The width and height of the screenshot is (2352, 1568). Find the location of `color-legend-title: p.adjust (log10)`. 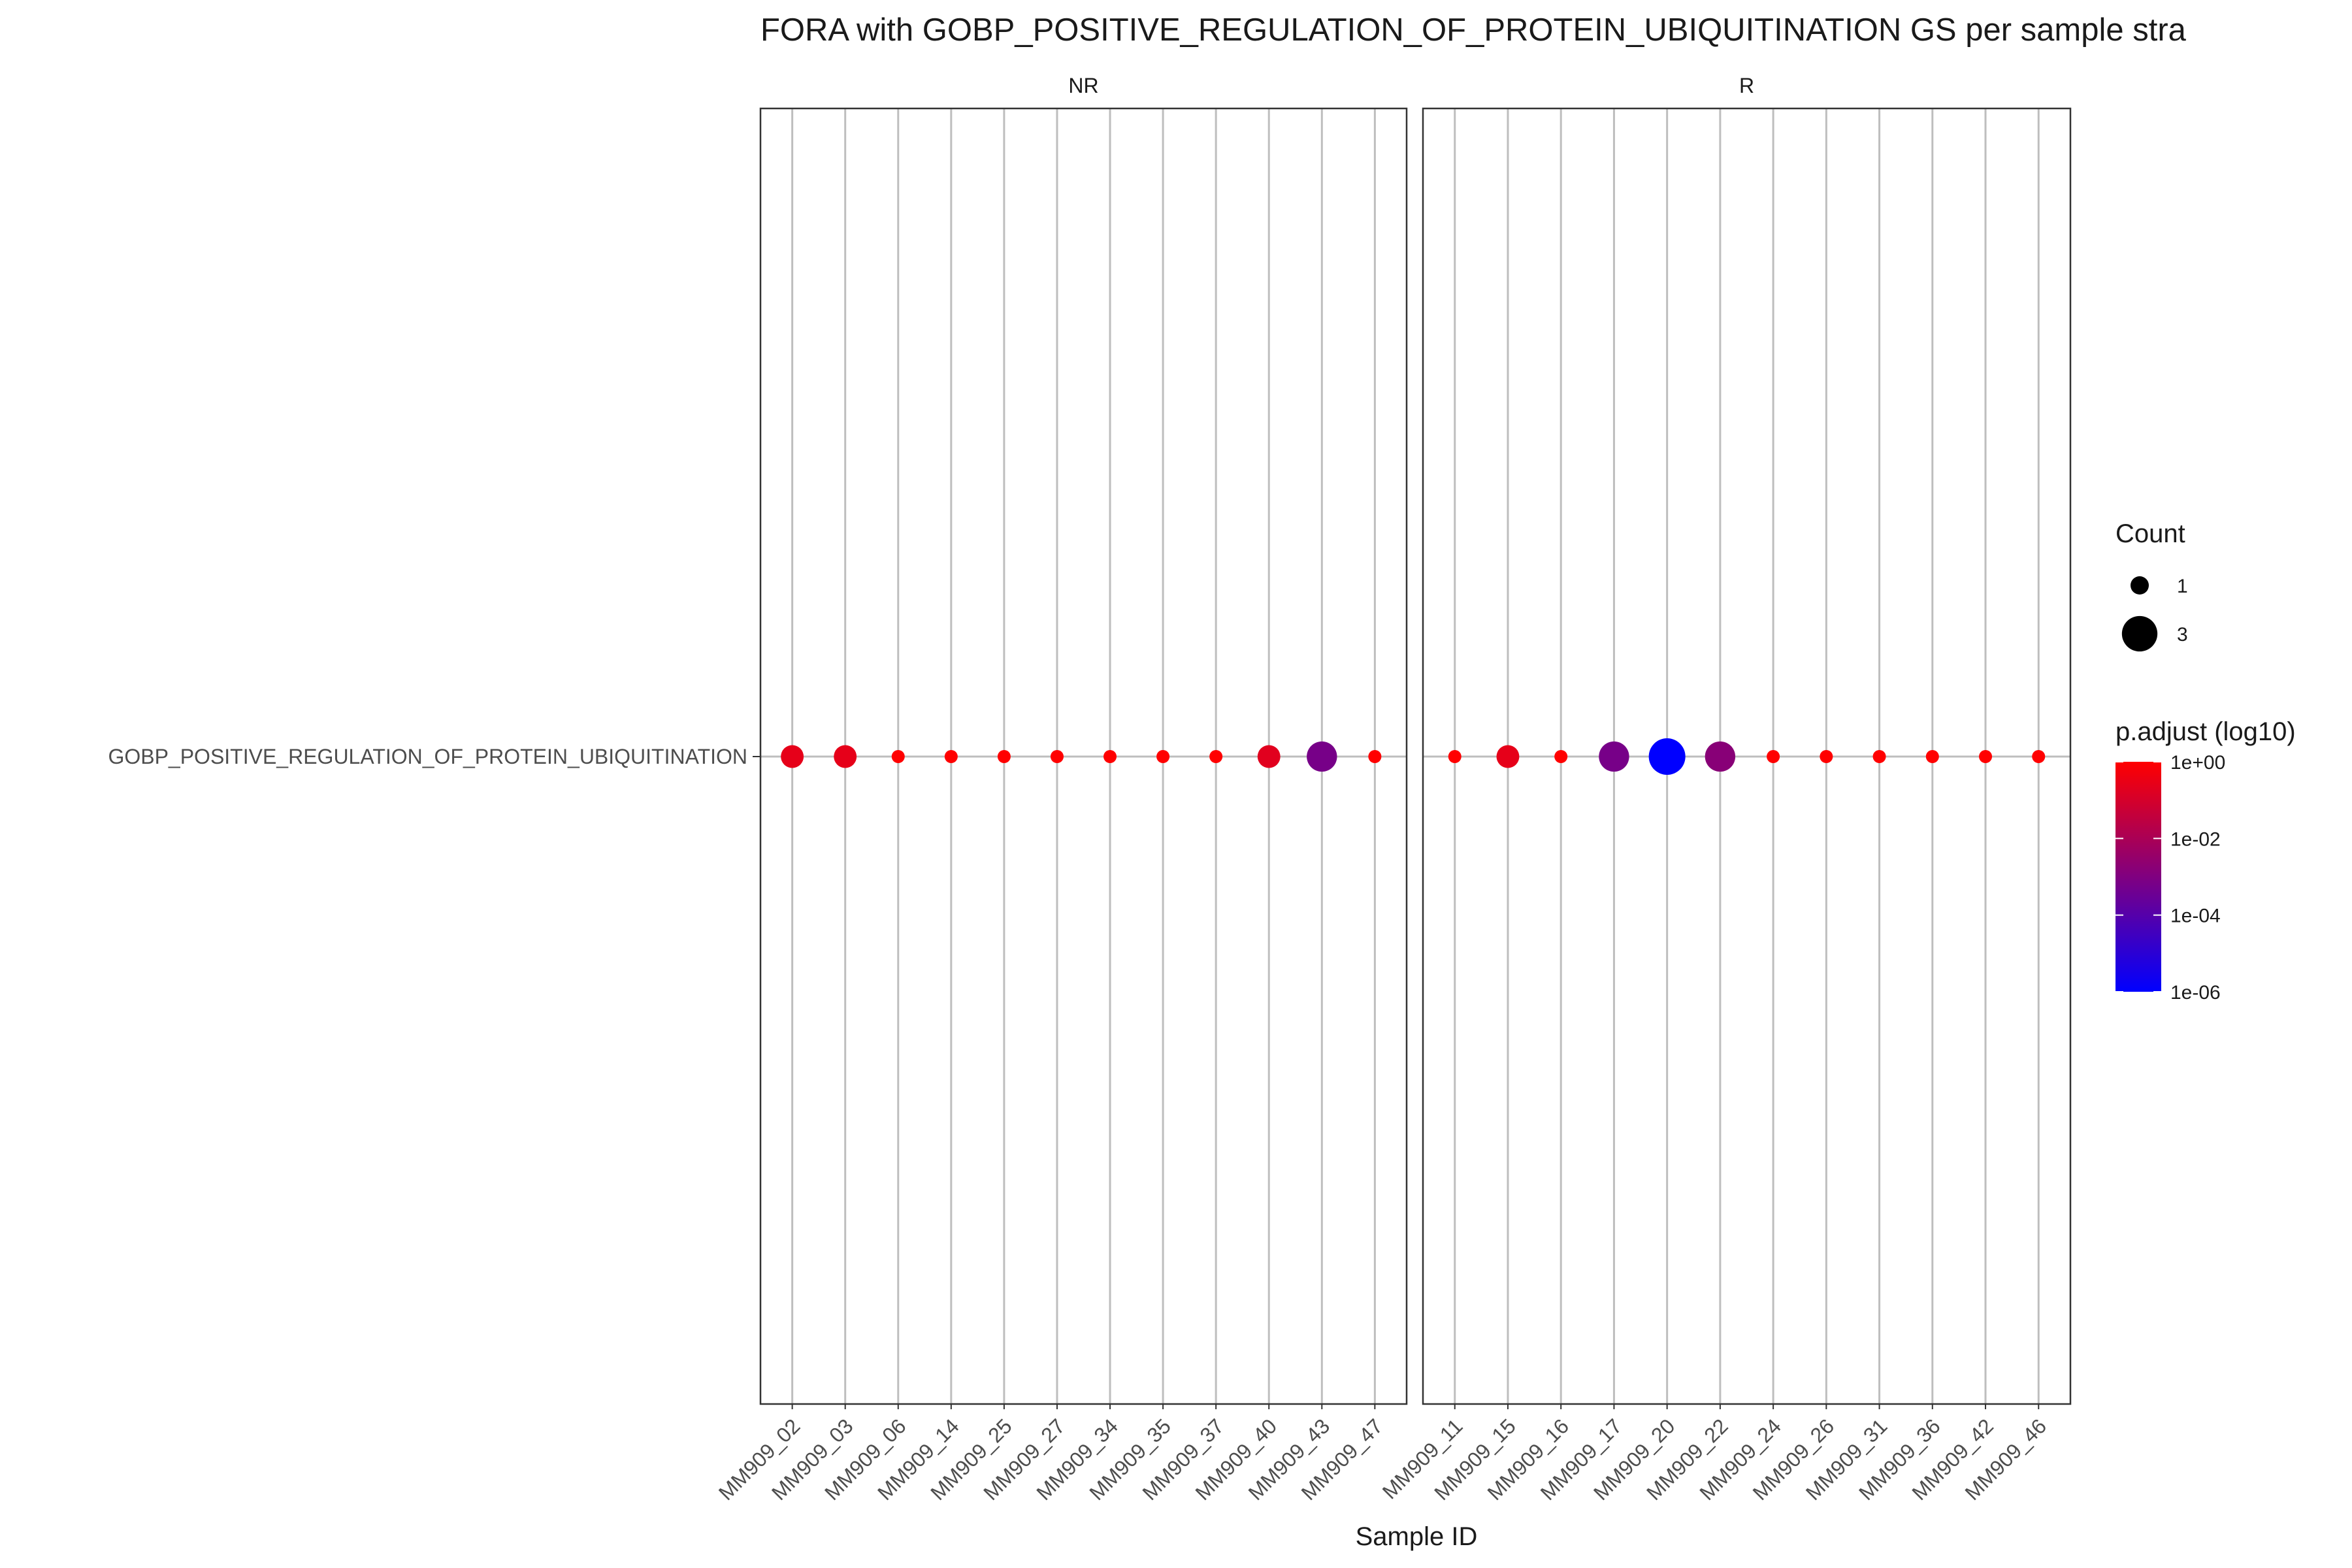

color-legend-title: p.adjust (log10) is located at coordinates (2205, 731).